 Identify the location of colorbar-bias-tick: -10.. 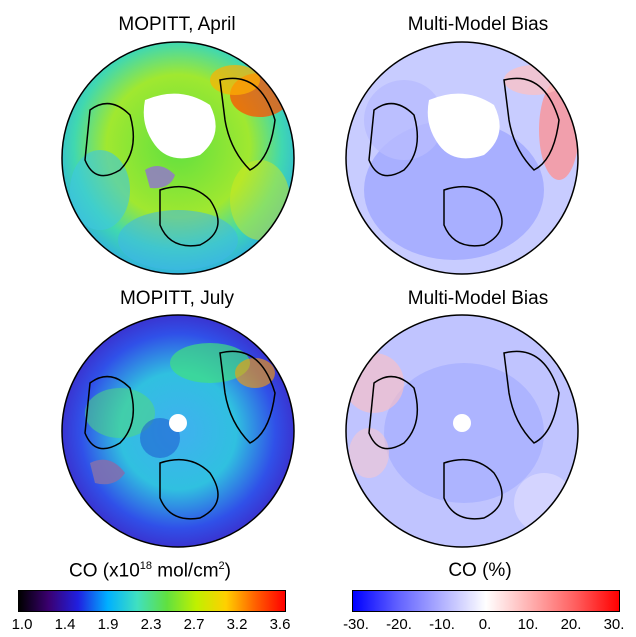
(442, 624).